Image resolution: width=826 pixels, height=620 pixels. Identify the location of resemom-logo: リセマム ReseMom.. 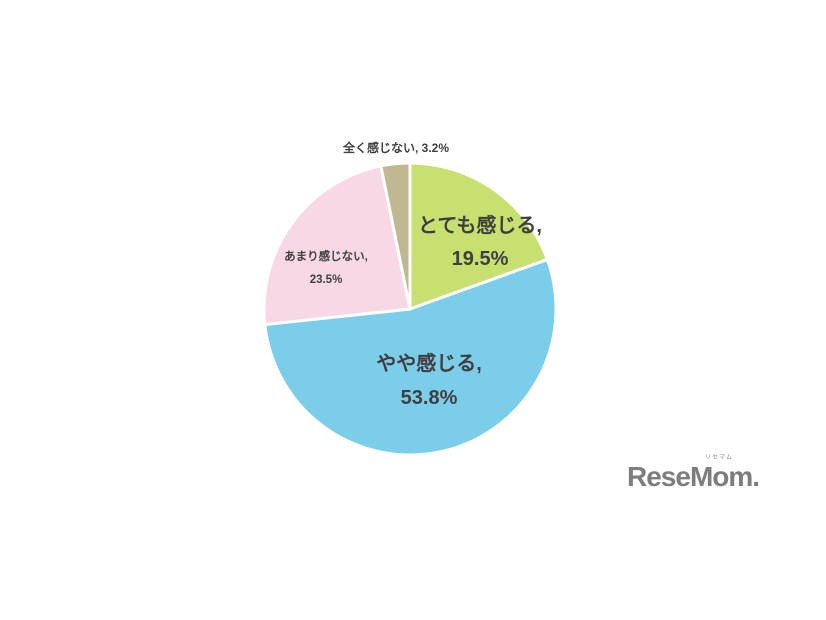
(693, 473).